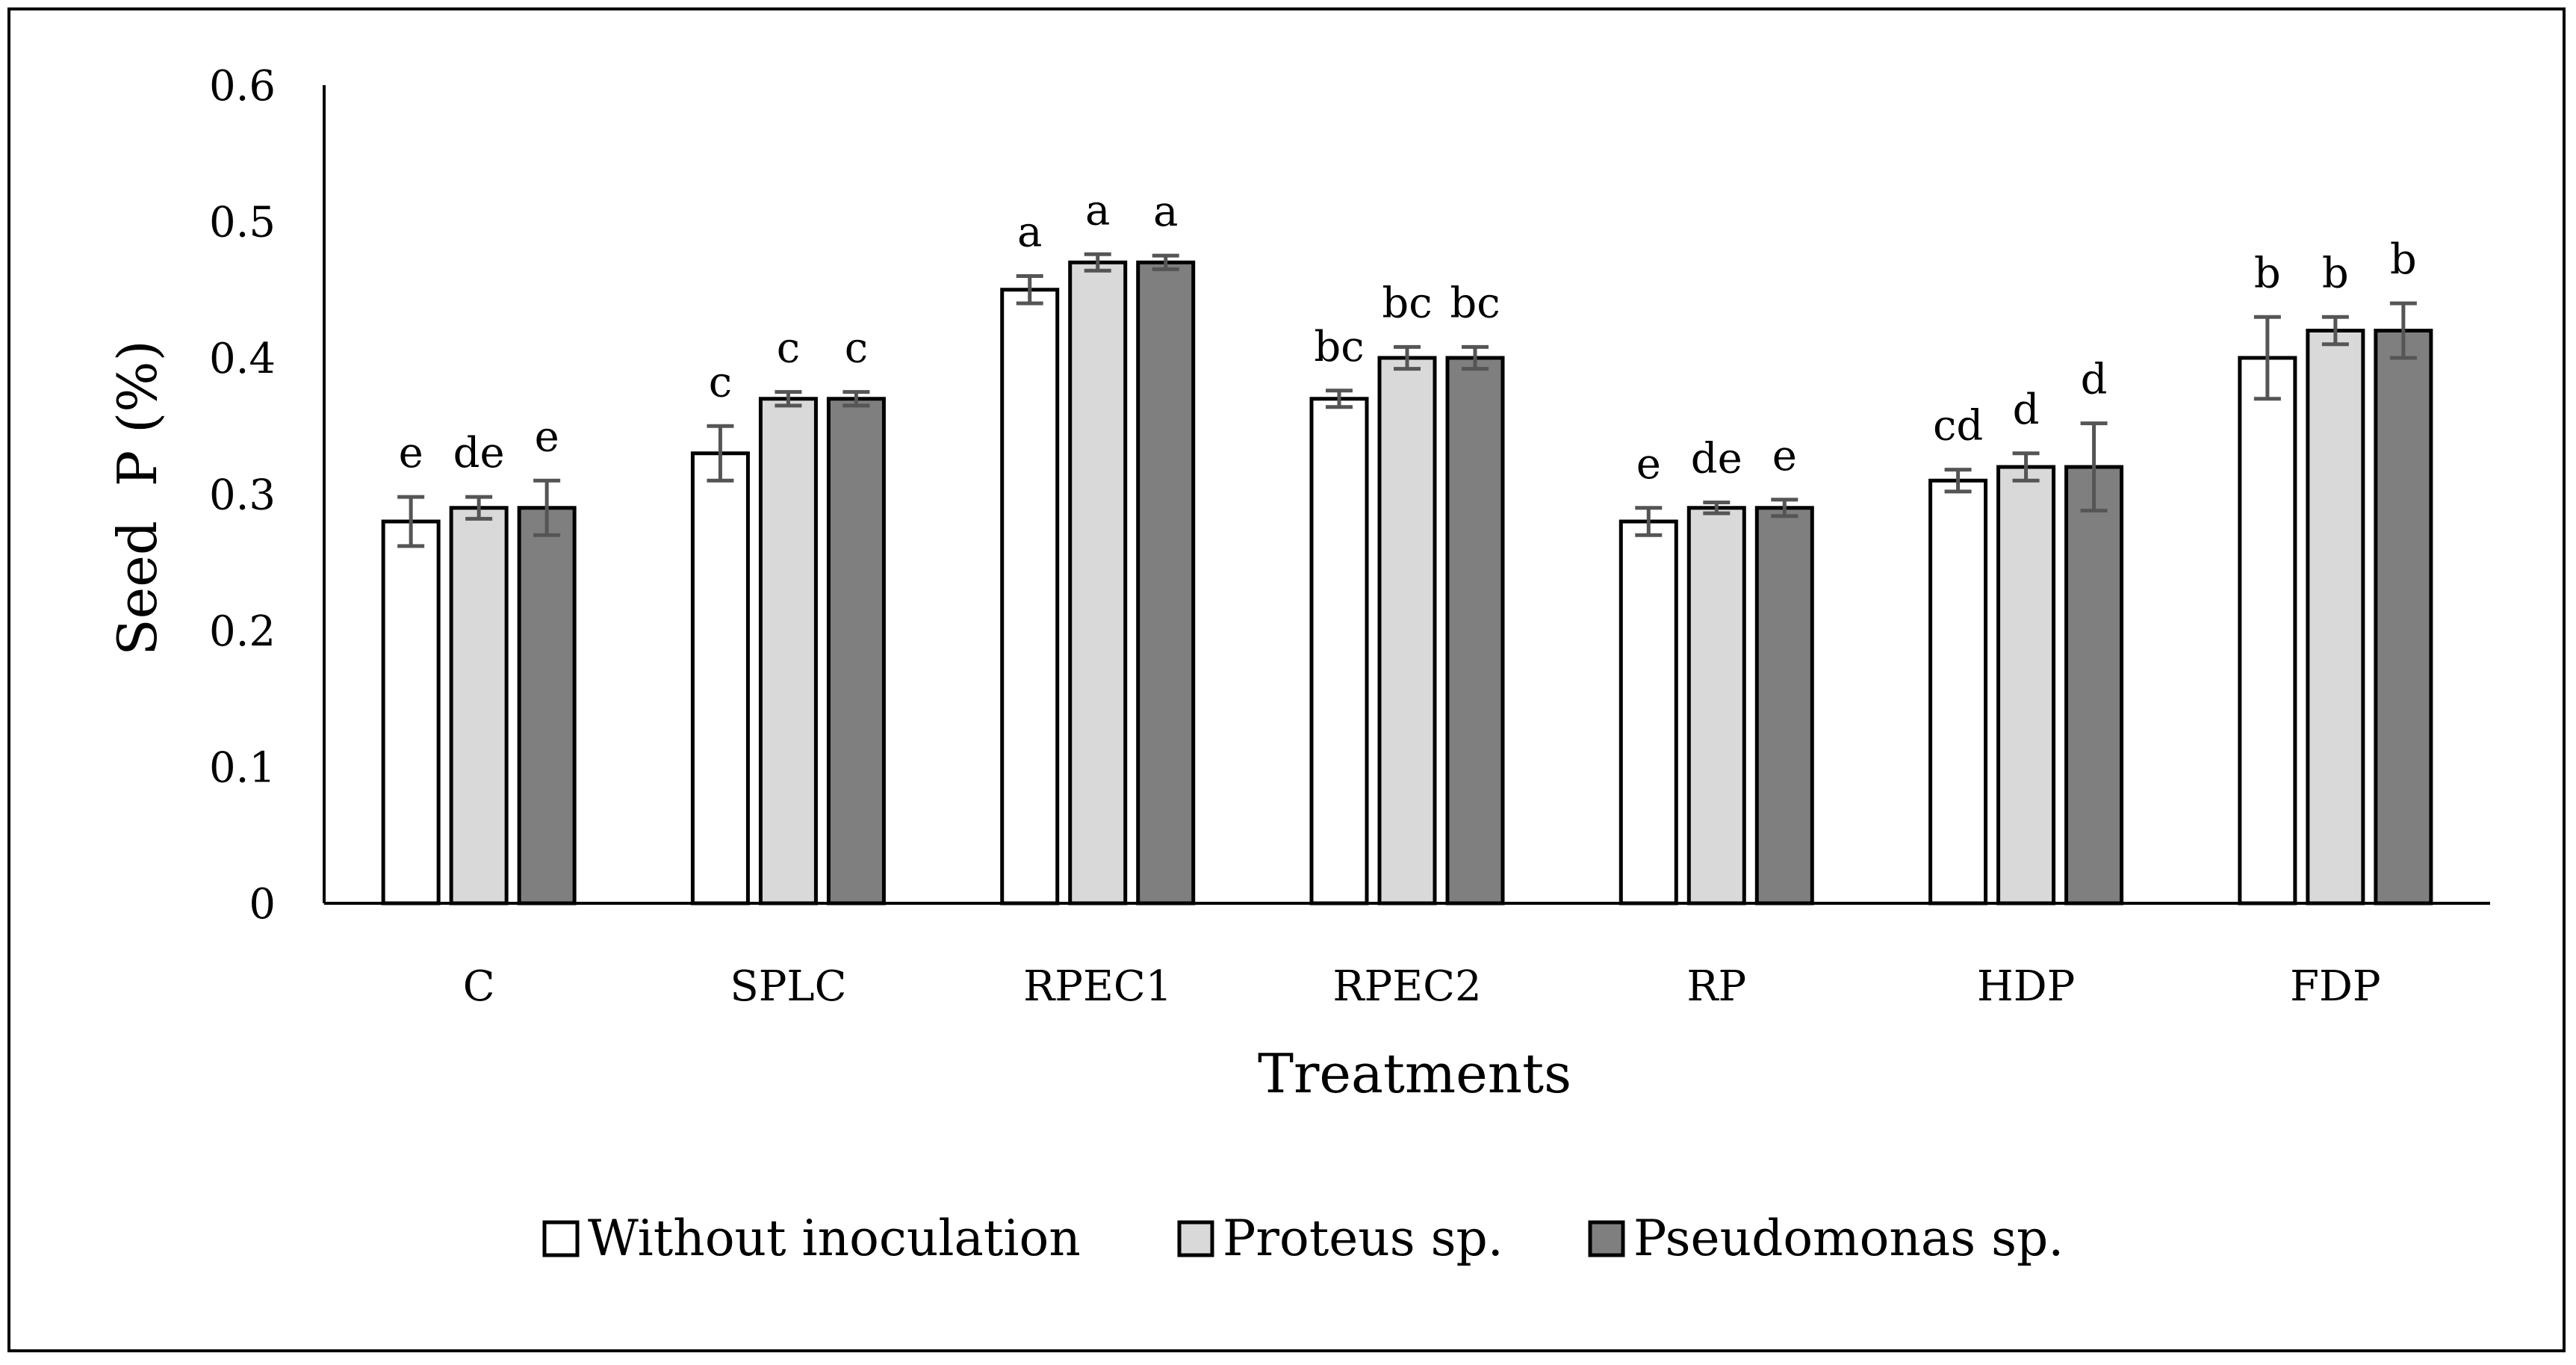  I want to click on x-tick-label: RPEC1, so click(1097, 986).